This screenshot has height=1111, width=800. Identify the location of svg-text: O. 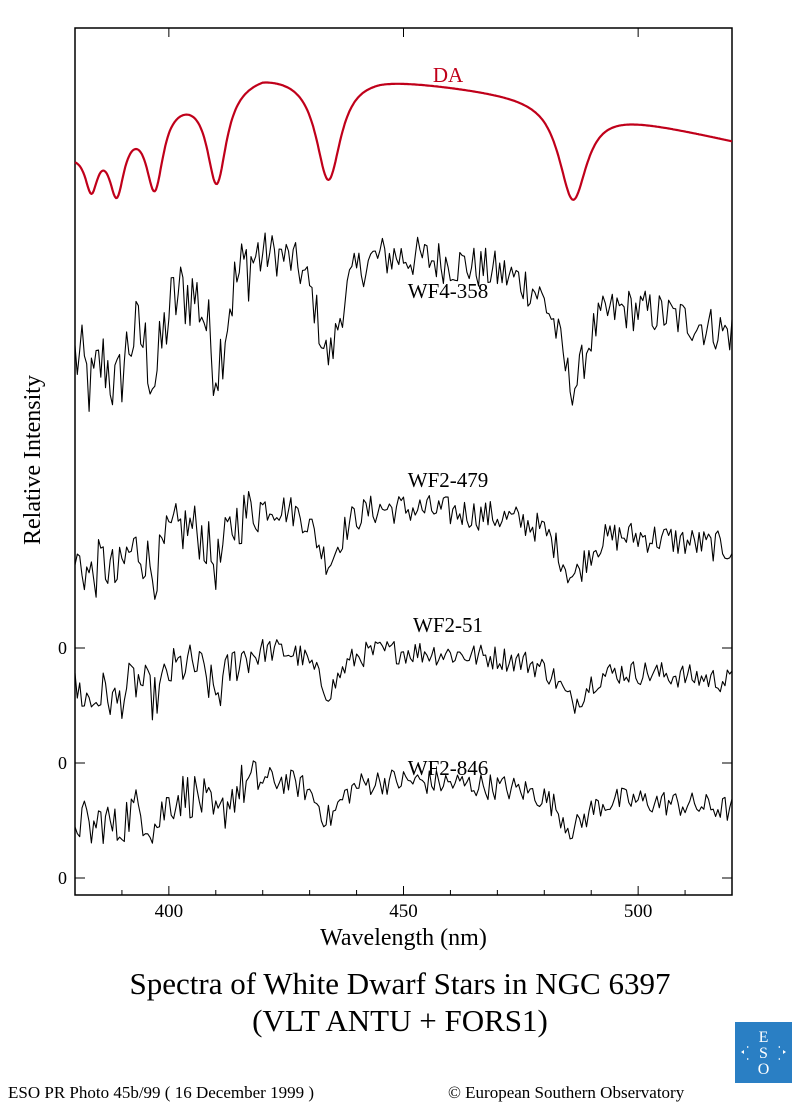
(764, 1069).